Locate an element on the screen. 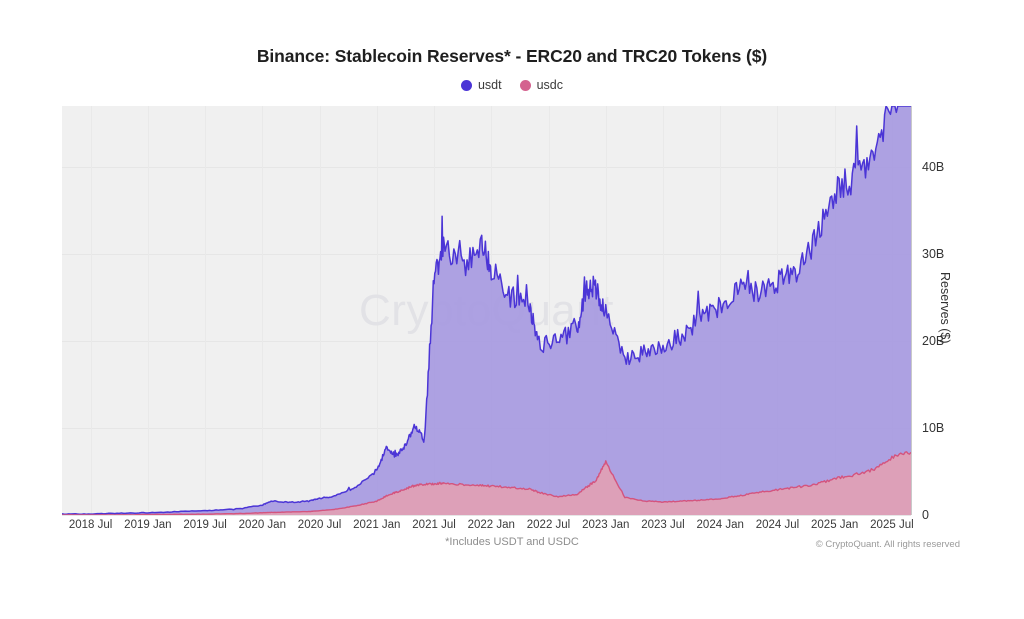  gridline-40B is located at coordinates (486, 167).